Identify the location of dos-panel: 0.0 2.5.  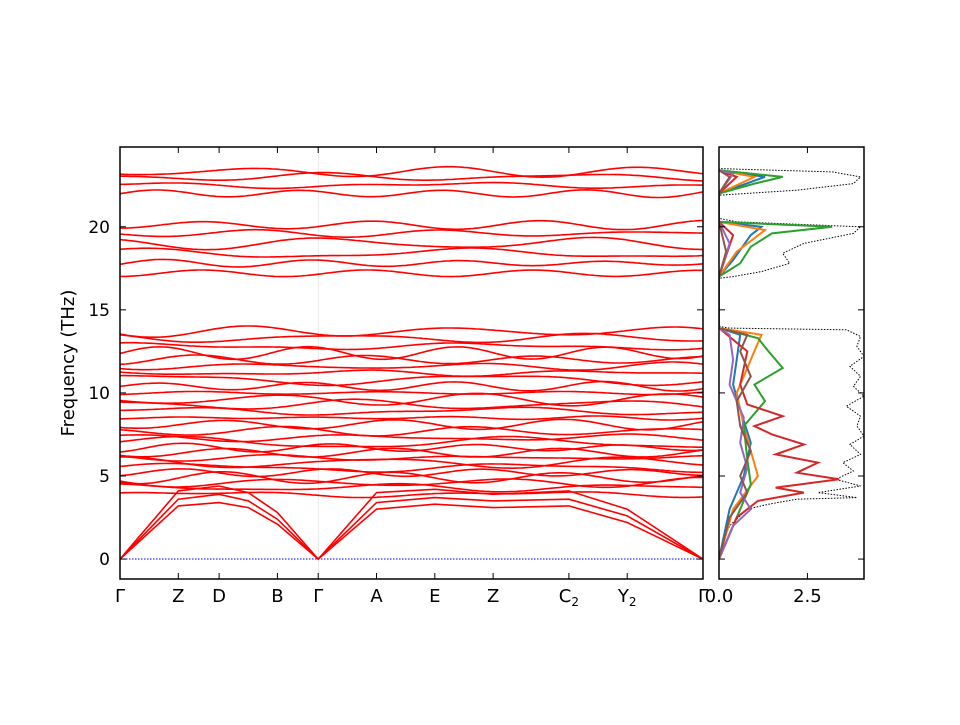
(785, 376).